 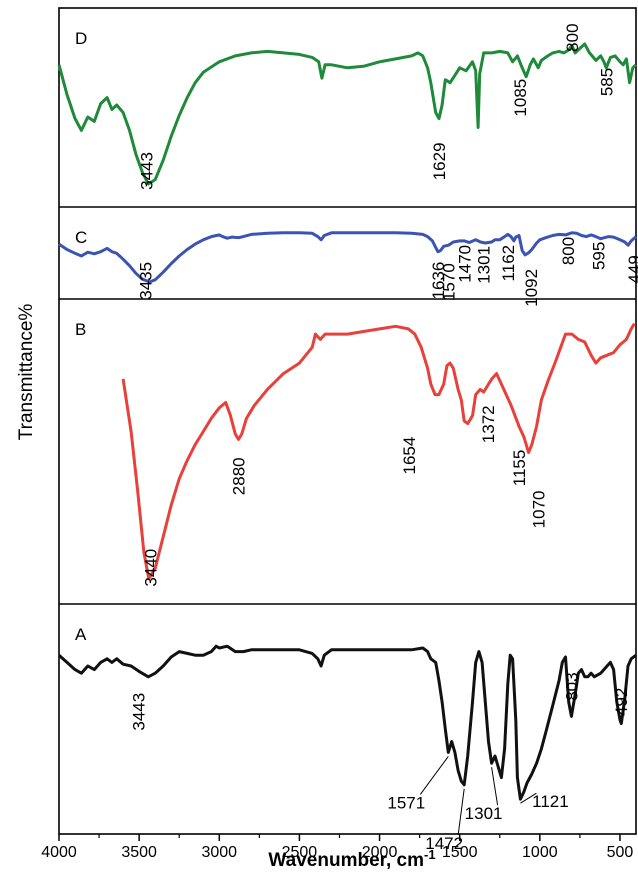 I want to click on peak-label: 1472, so click(x=444, y=843).